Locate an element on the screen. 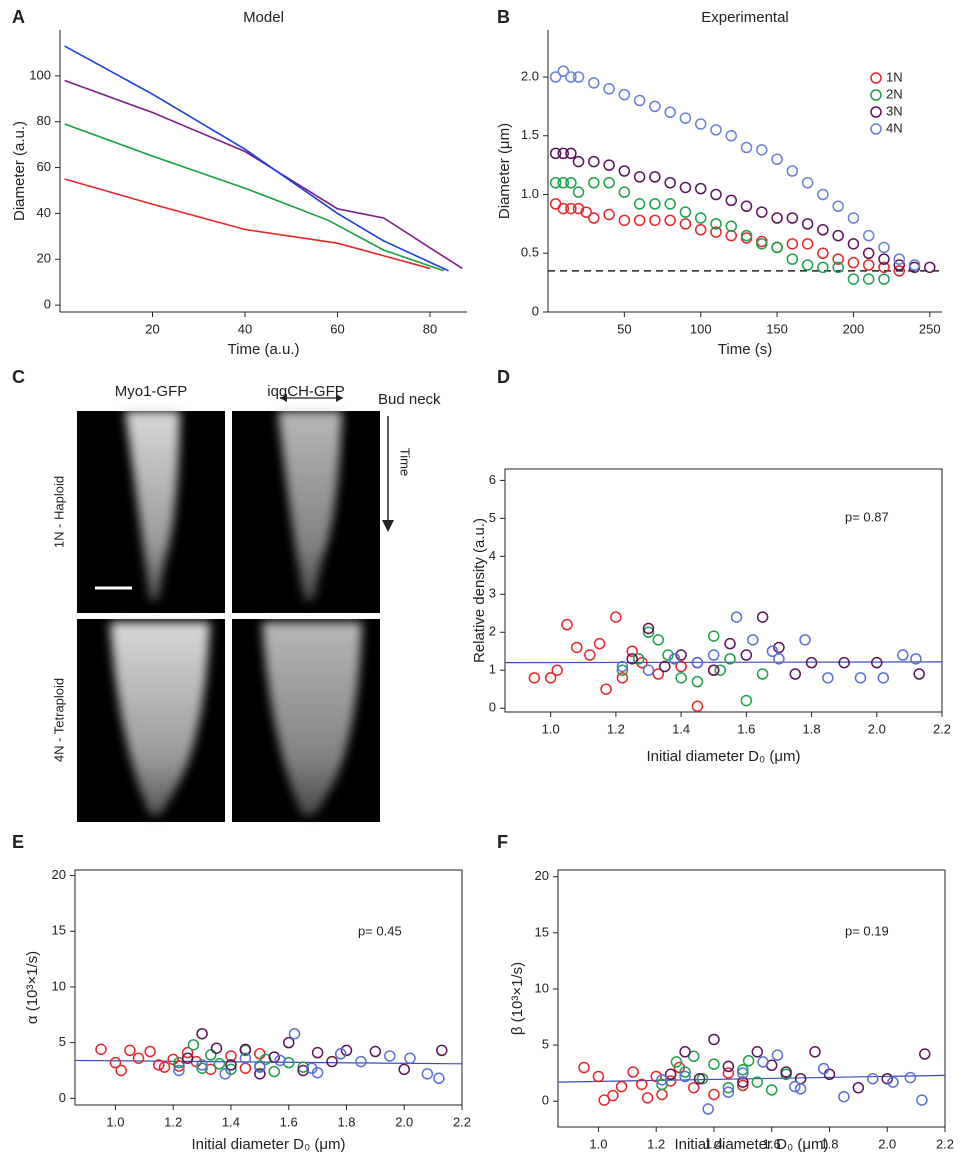 This screenshot has height=1158, width=962. x-tick-label: 2.2 is located at coordinates (462, 1121).